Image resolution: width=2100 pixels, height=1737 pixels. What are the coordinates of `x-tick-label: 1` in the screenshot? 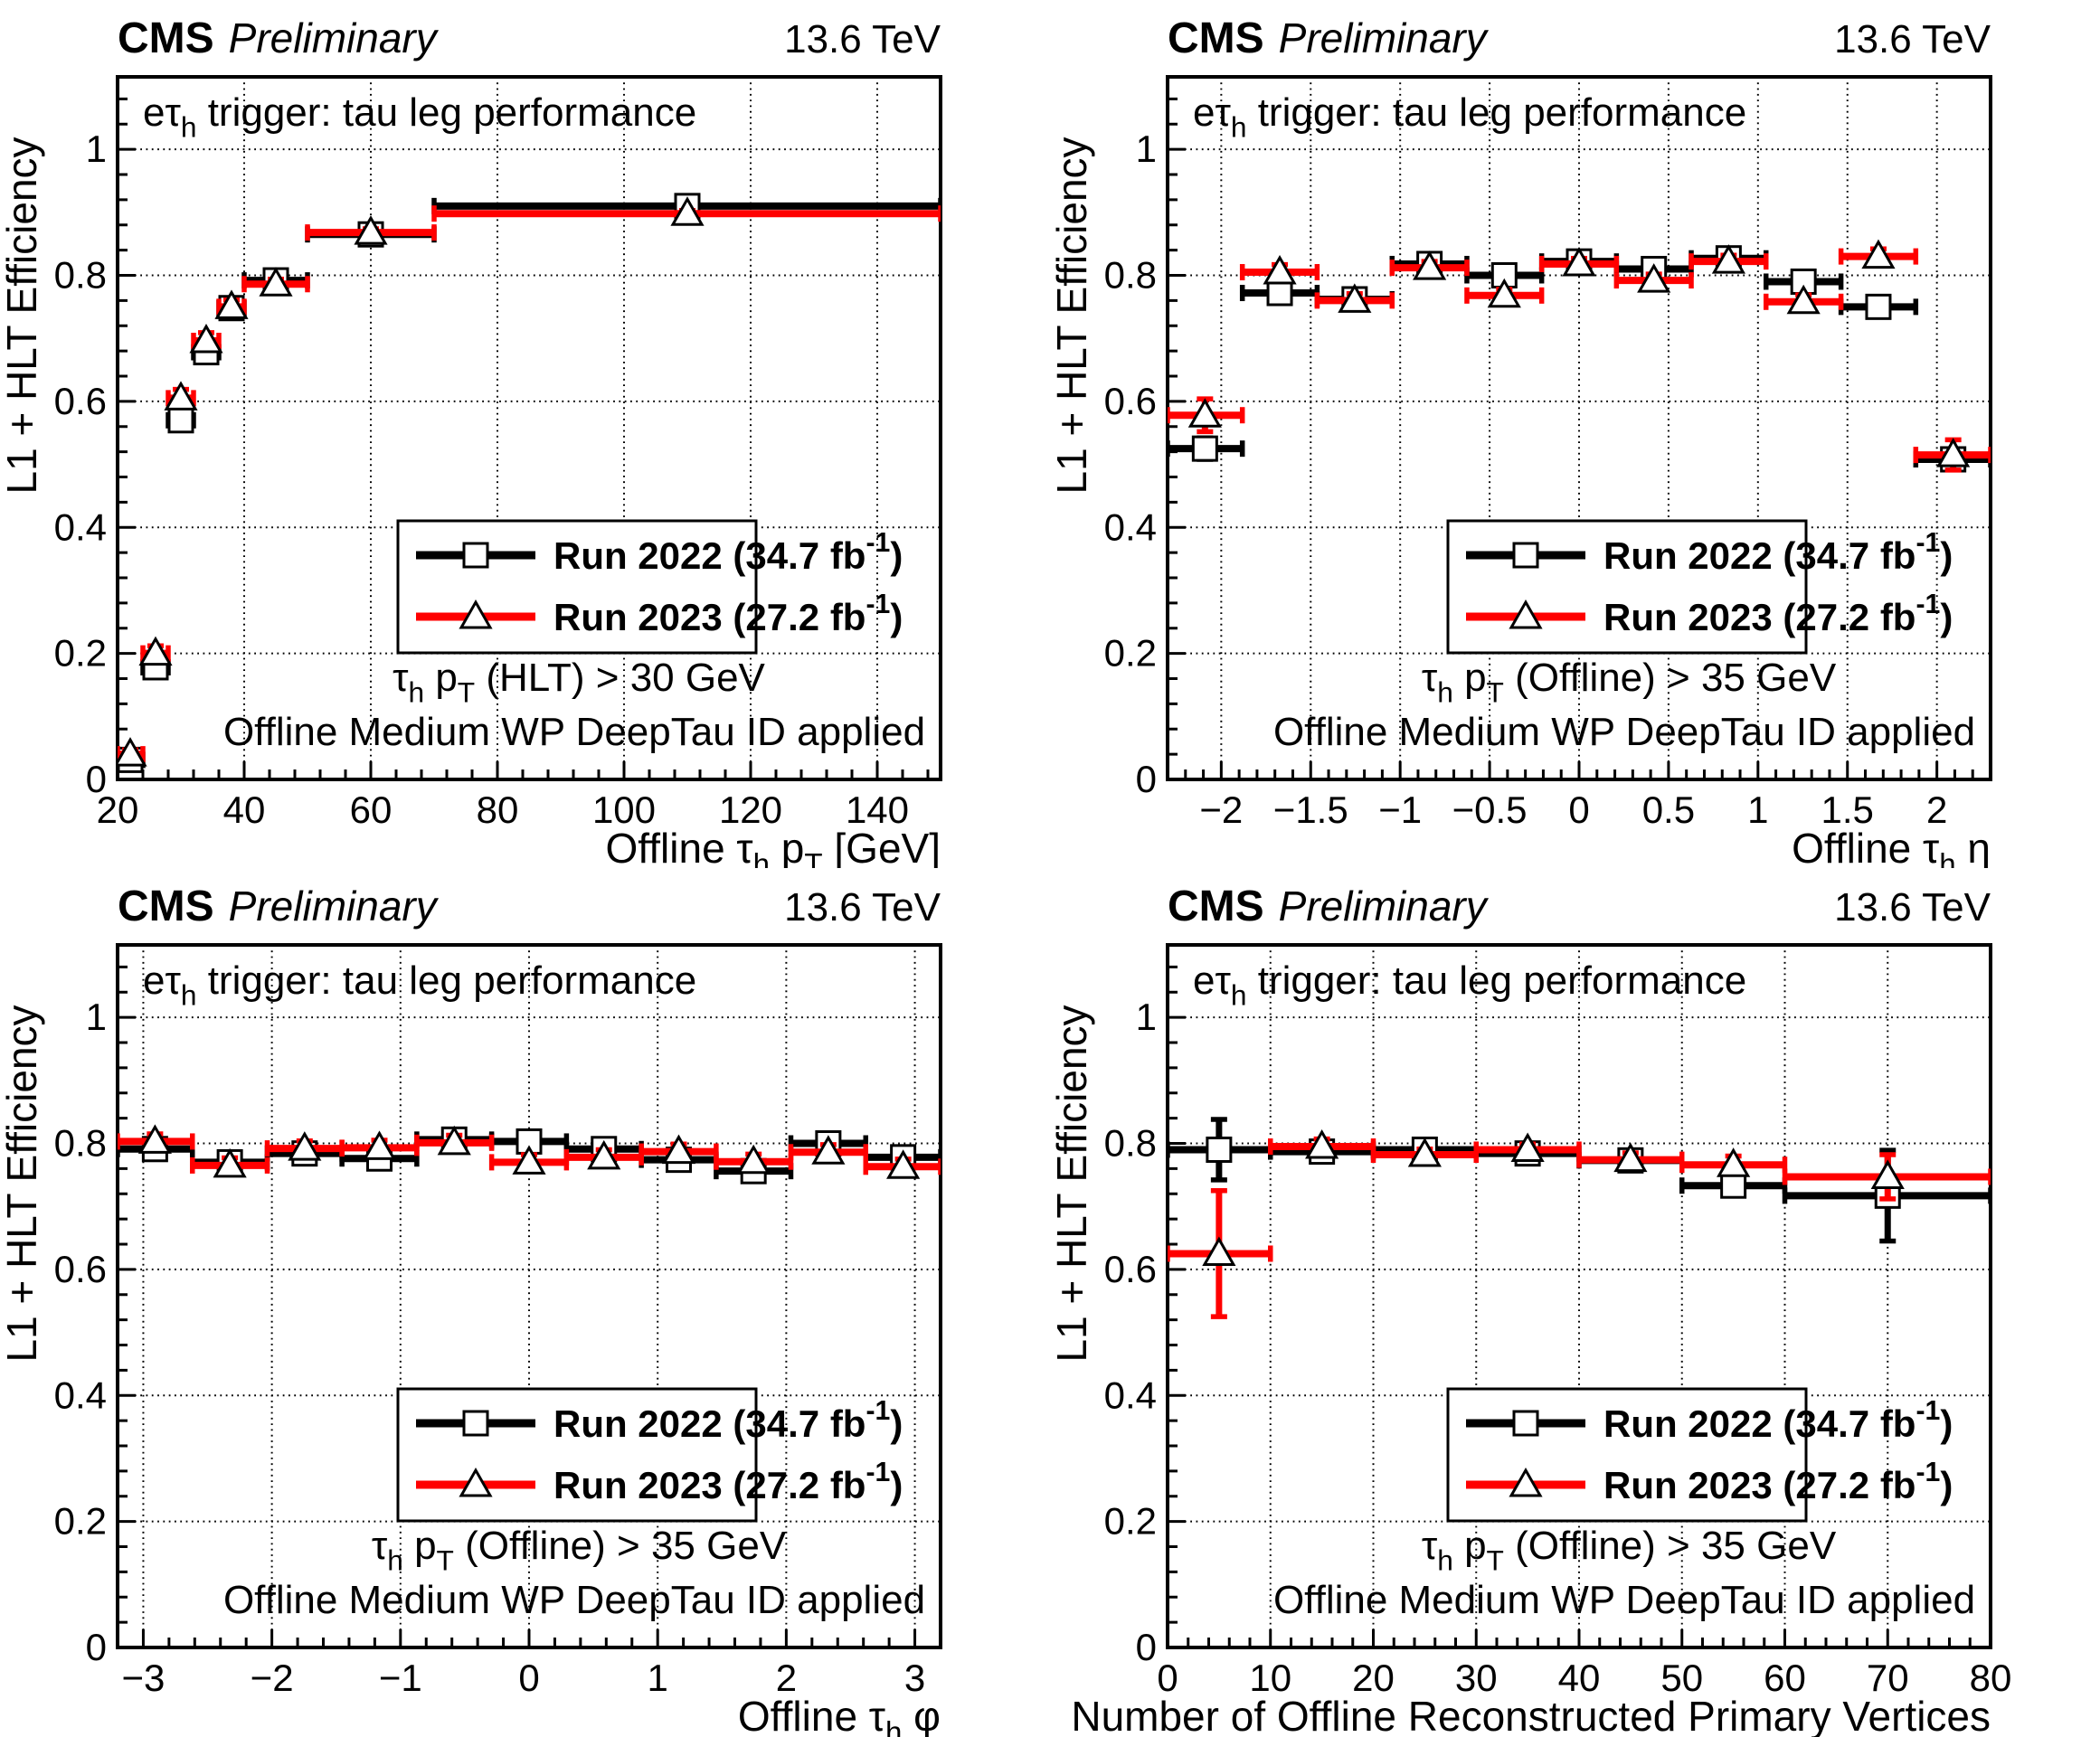 It's located at (658, 1678).